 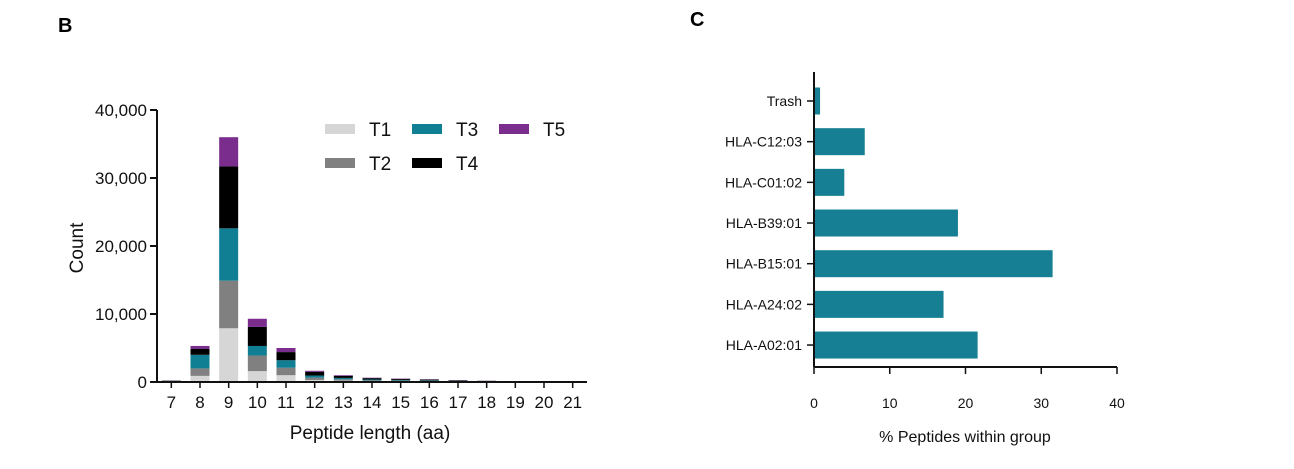 I want to click on x-tick-label: 11, so click(x=286, y=402).